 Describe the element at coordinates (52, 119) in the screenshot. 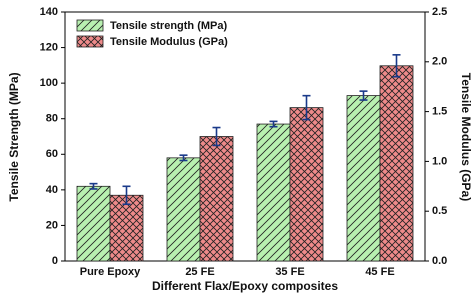

I see `y-tick-label: 80` at that location.